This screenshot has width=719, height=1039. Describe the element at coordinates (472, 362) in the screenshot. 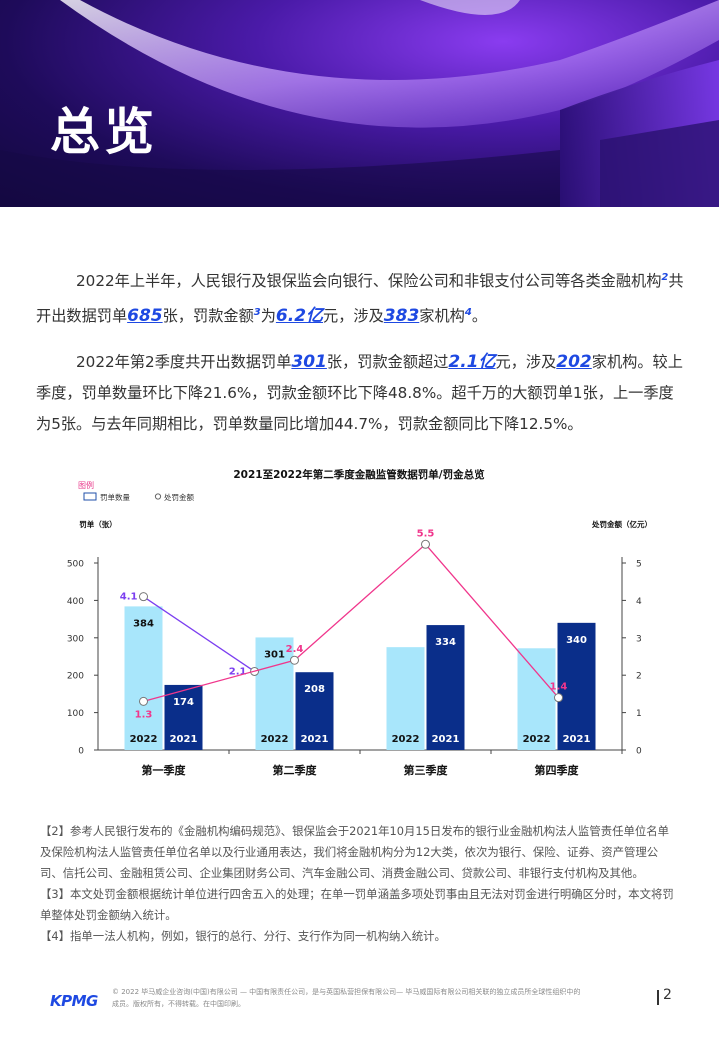

I see `q2-fines-amount-value: 2.1亿` at that location.